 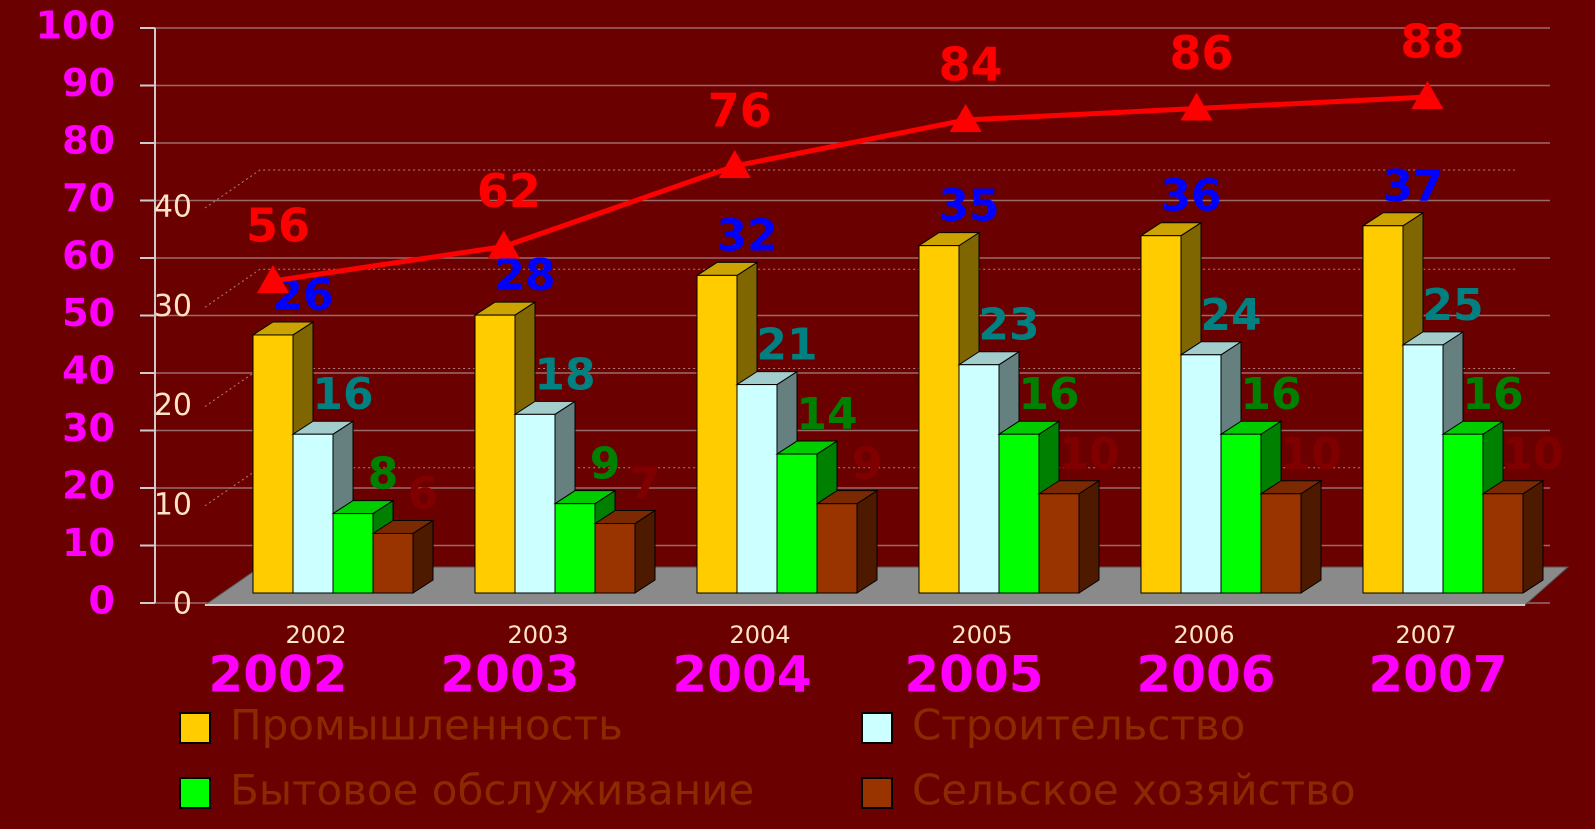 What do you see at coordinates (1452, 305) in the screenshot?
I see `data-label: 25` at bounding box center [1452, 305].